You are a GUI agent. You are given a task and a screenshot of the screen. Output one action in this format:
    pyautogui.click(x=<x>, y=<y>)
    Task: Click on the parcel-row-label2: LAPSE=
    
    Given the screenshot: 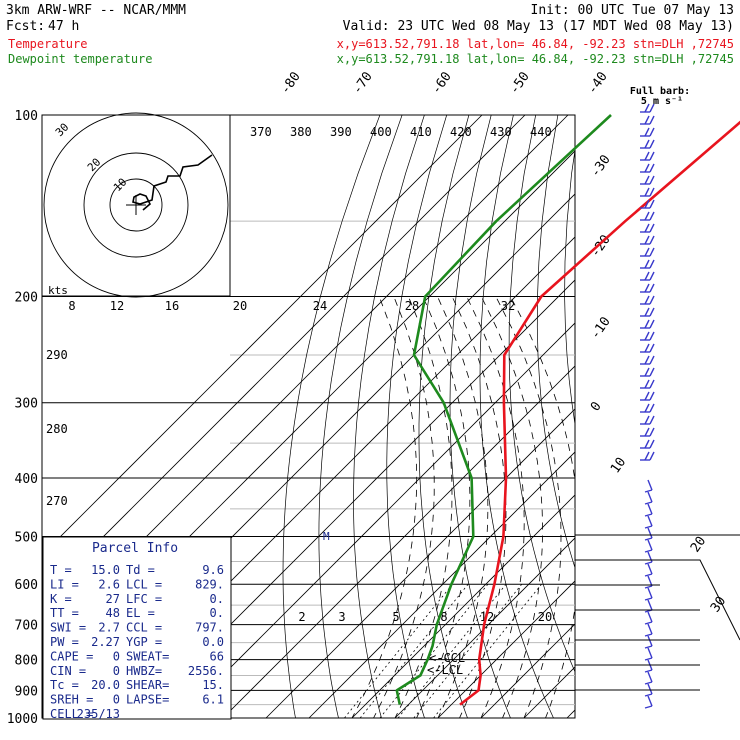 What is the action you would take?
    pyautogui.click(x=147, y=700)
    